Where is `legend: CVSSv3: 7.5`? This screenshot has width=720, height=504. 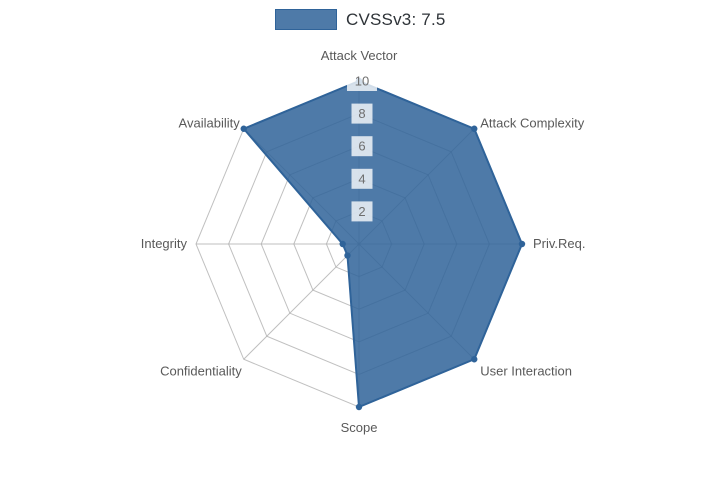 legend: CVSSv3: 7.5 is located at coordinates (360, 19).